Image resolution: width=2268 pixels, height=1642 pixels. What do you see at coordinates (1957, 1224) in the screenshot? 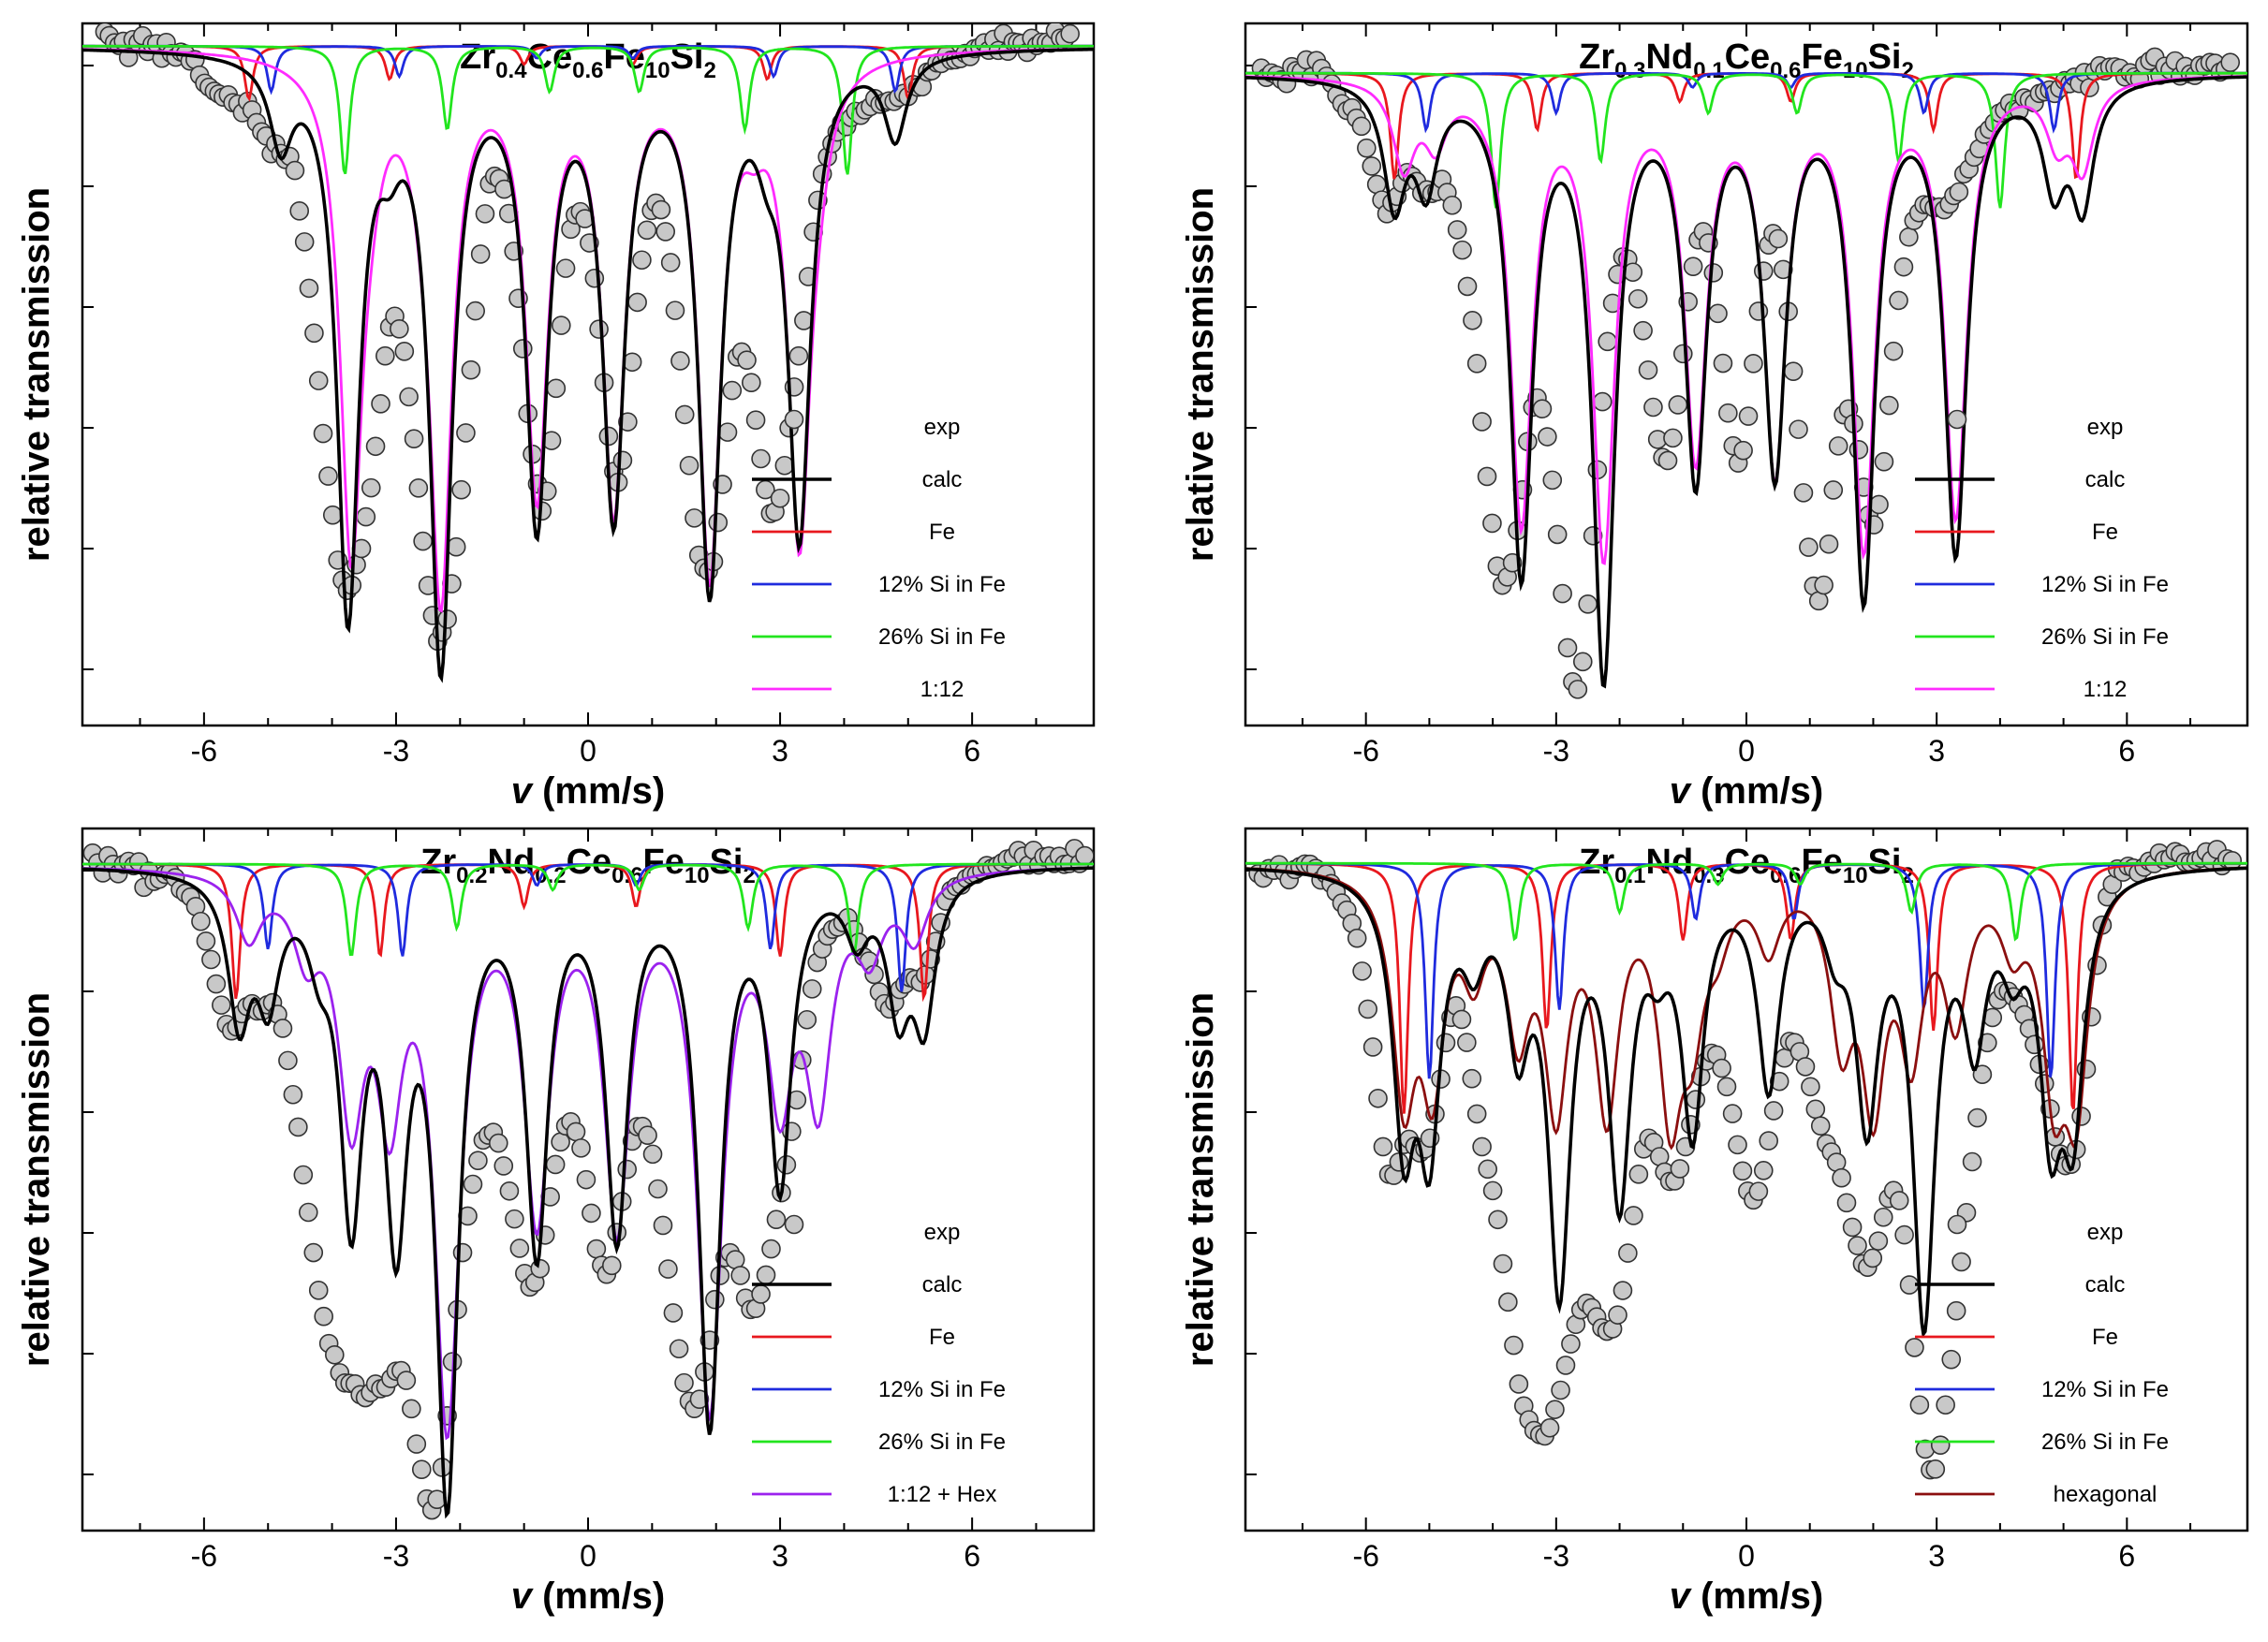
I see `legend-marker` at bounding box center [1957, 1224].